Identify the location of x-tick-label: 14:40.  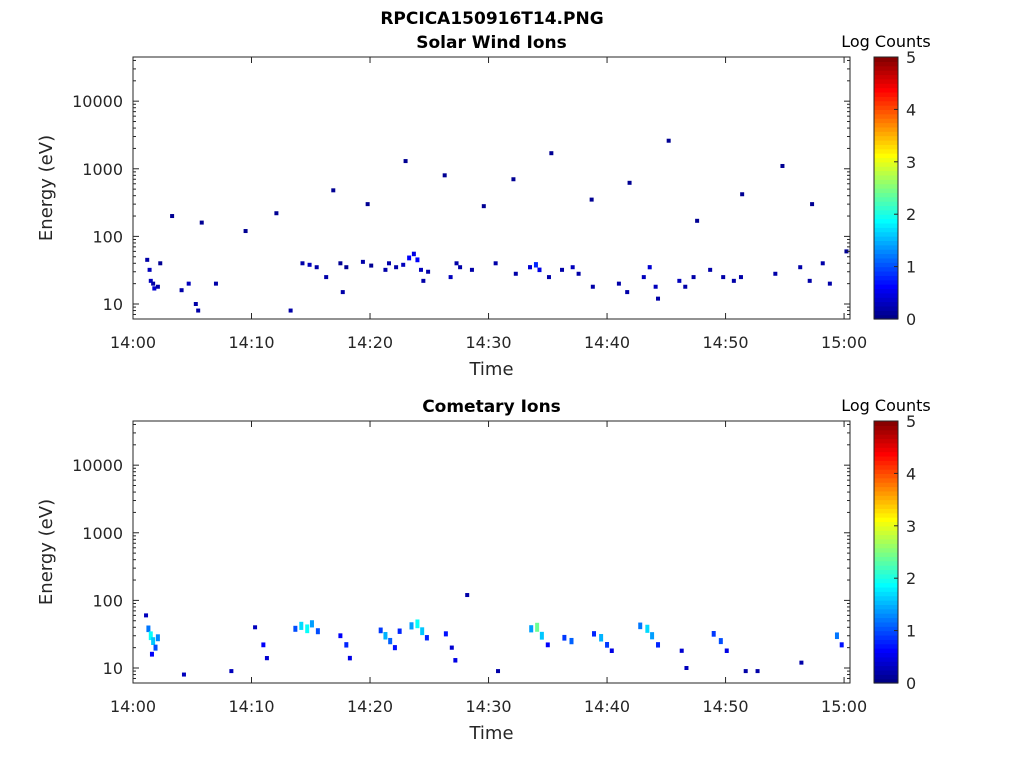
(607, 342).